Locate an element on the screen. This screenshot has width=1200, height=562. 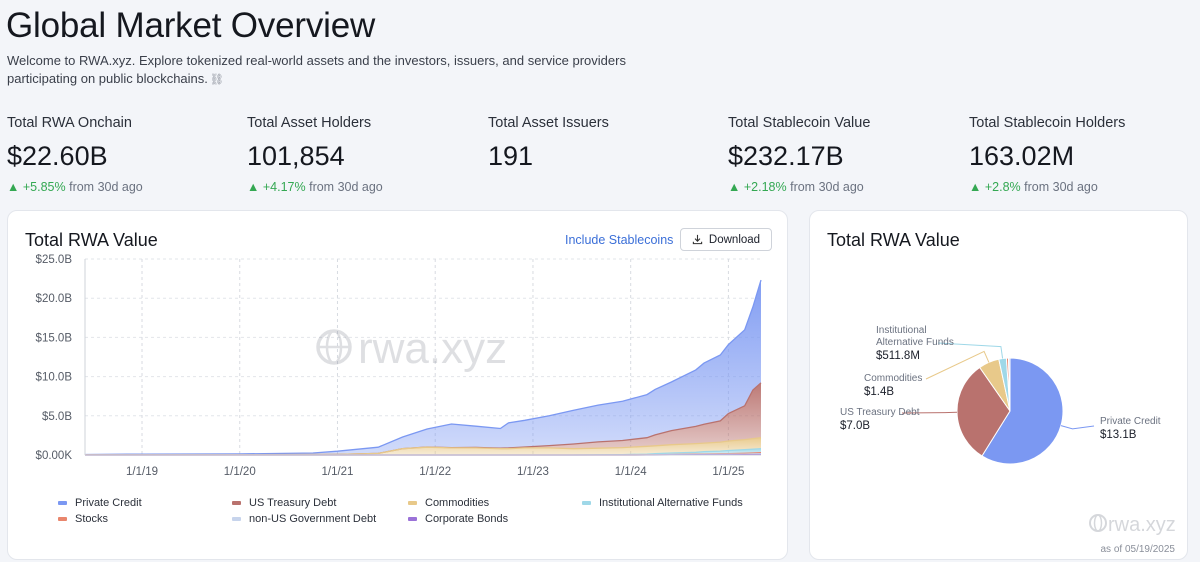
legend-item-private-credit: Private Credit is located at coordinates (100, 503).